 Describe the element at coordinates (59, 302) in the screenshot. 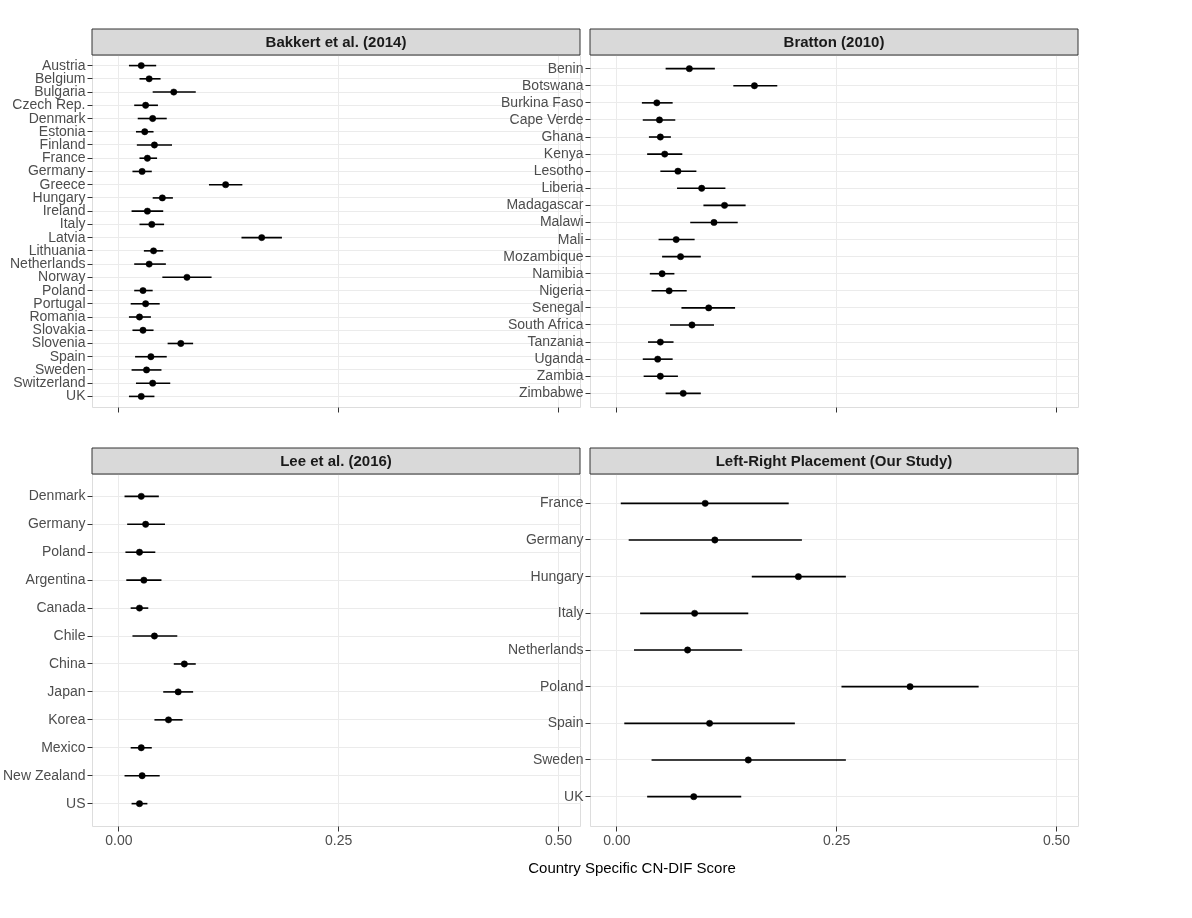

I see `y-tick-label: Portugal` at that location.